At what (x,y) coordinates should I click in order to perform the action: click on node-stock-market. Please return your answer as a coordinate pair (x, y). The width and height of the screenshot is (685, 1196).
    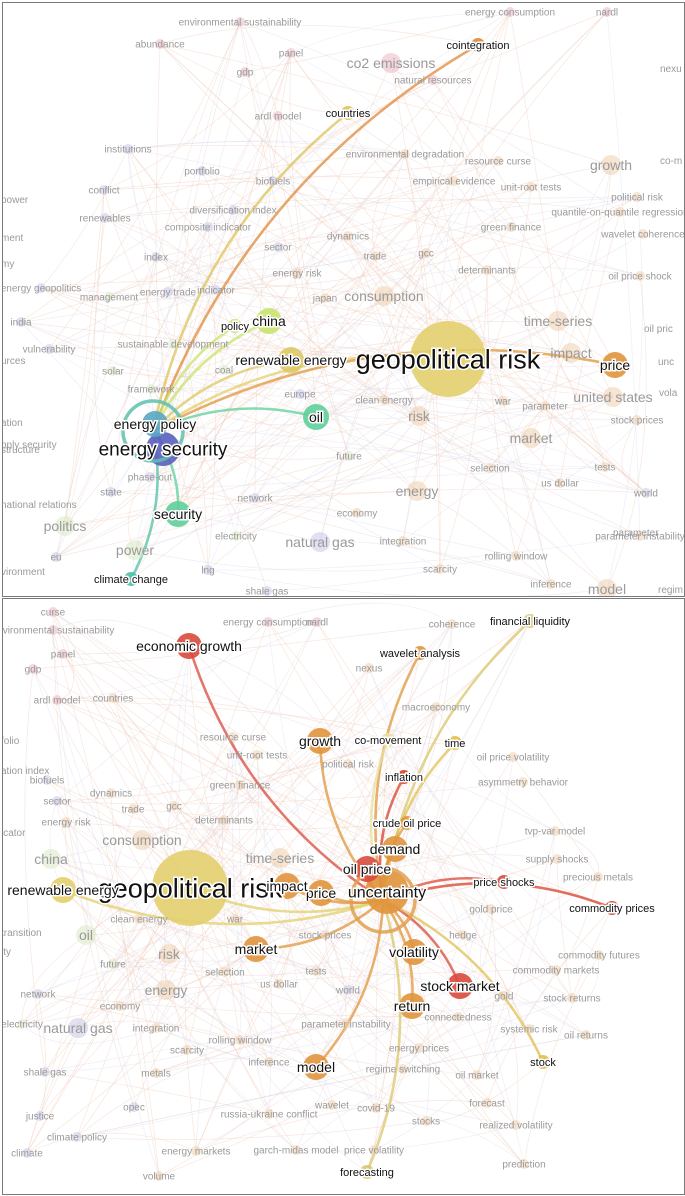
    Looking at the image, I should click on (460, 986).